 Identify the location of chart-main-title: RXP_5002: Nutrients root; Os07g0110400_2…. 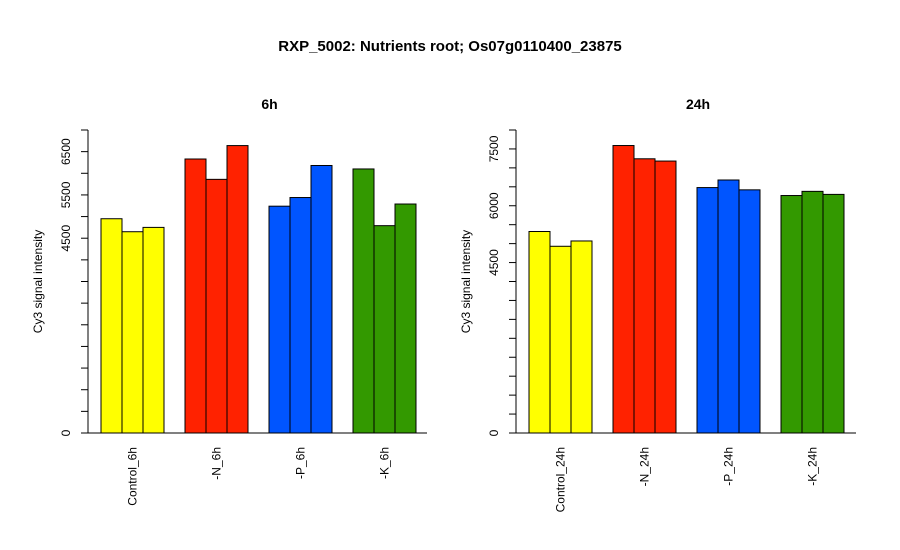
(450, 46).